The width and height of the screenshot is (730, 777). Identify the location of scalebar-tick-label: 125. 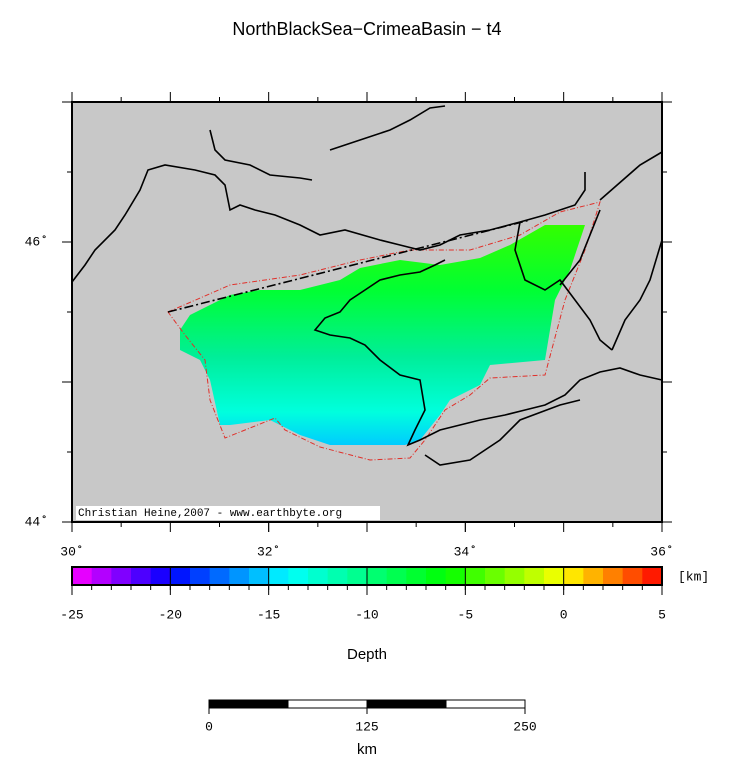
(366, 726).